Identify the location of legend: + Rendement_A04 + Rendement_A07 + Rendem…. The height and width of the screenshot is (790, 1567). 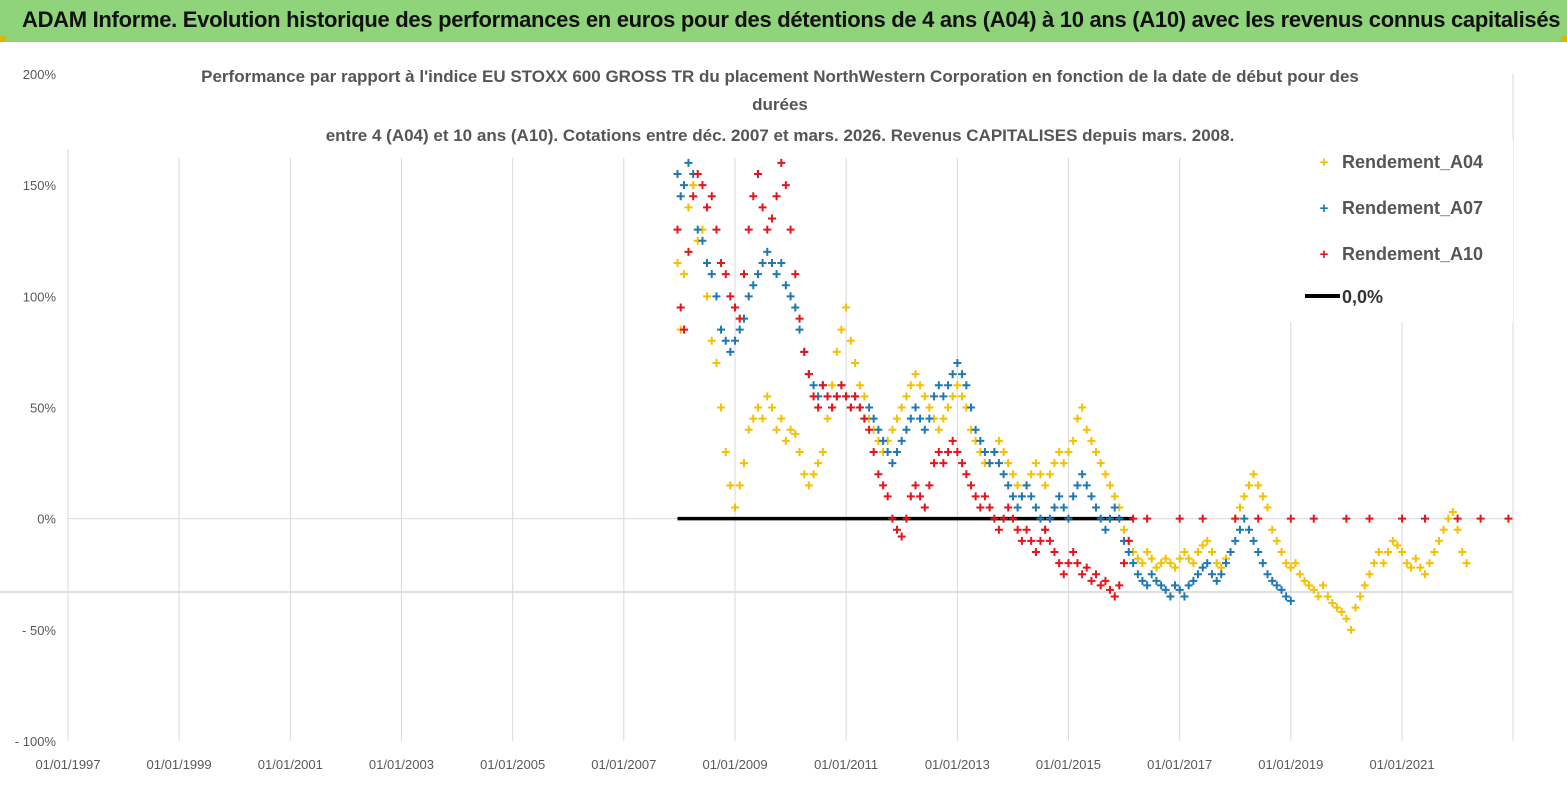
(1398, 231).